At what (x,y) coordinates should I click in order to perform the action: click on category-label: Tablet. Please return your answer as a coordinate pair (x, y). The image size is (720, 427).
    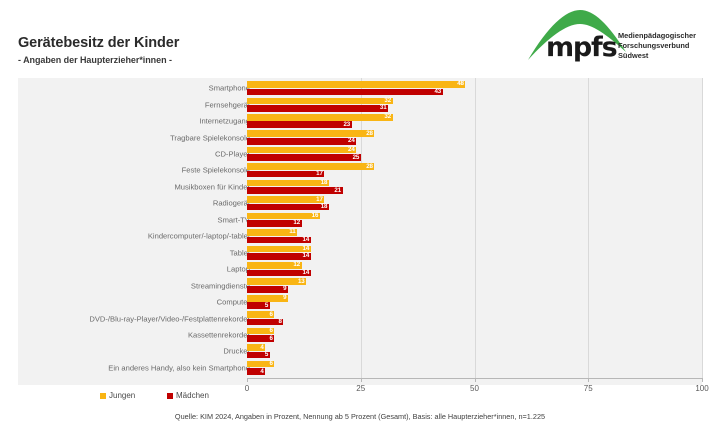
    Looking at the image, I should click on (239, 253).